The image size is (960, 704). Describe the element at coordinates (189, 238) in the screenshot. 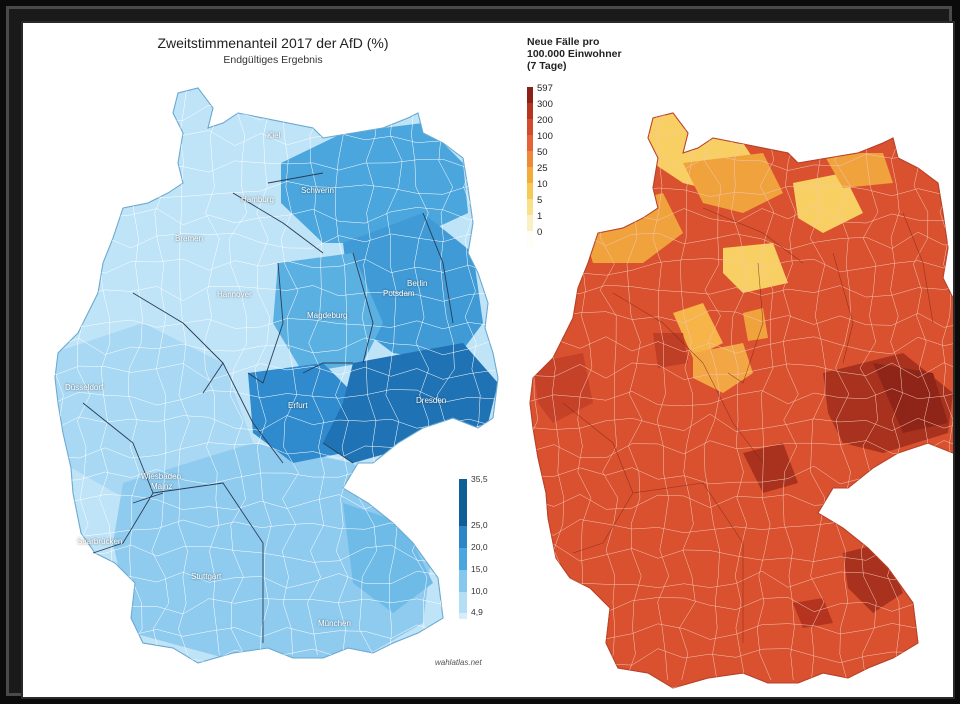

I see `city-label-bremen: Bremen` at that location.